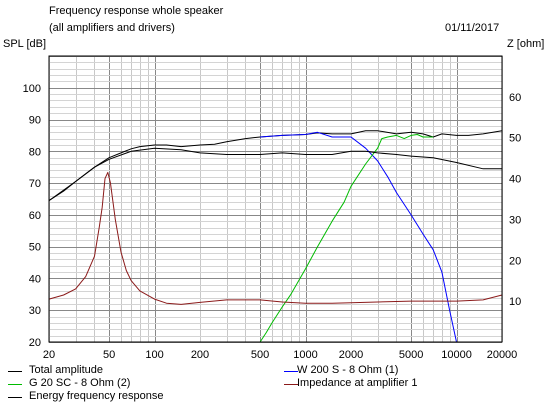 This screenshot has height=404, width=551. I want to click on y-tick-label: 20, so click(35, 343).